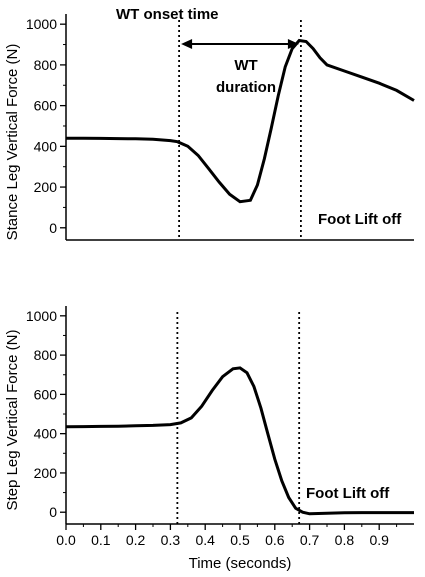 The width and height of the screenshot is (425, 577). I want to click on step-xtick-label: 0.0, so click(66, 540).